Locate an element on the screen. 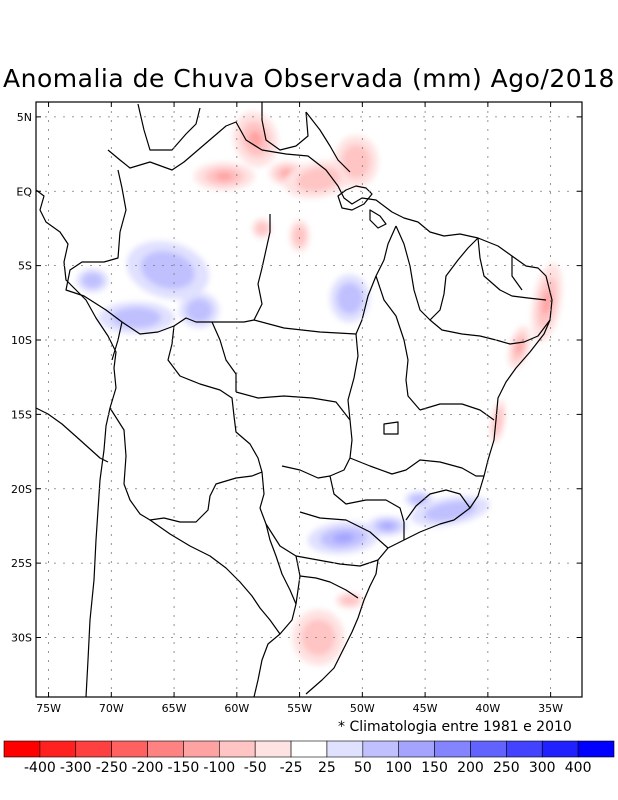  lon-label: 70W is located at coordinates (111, 708).